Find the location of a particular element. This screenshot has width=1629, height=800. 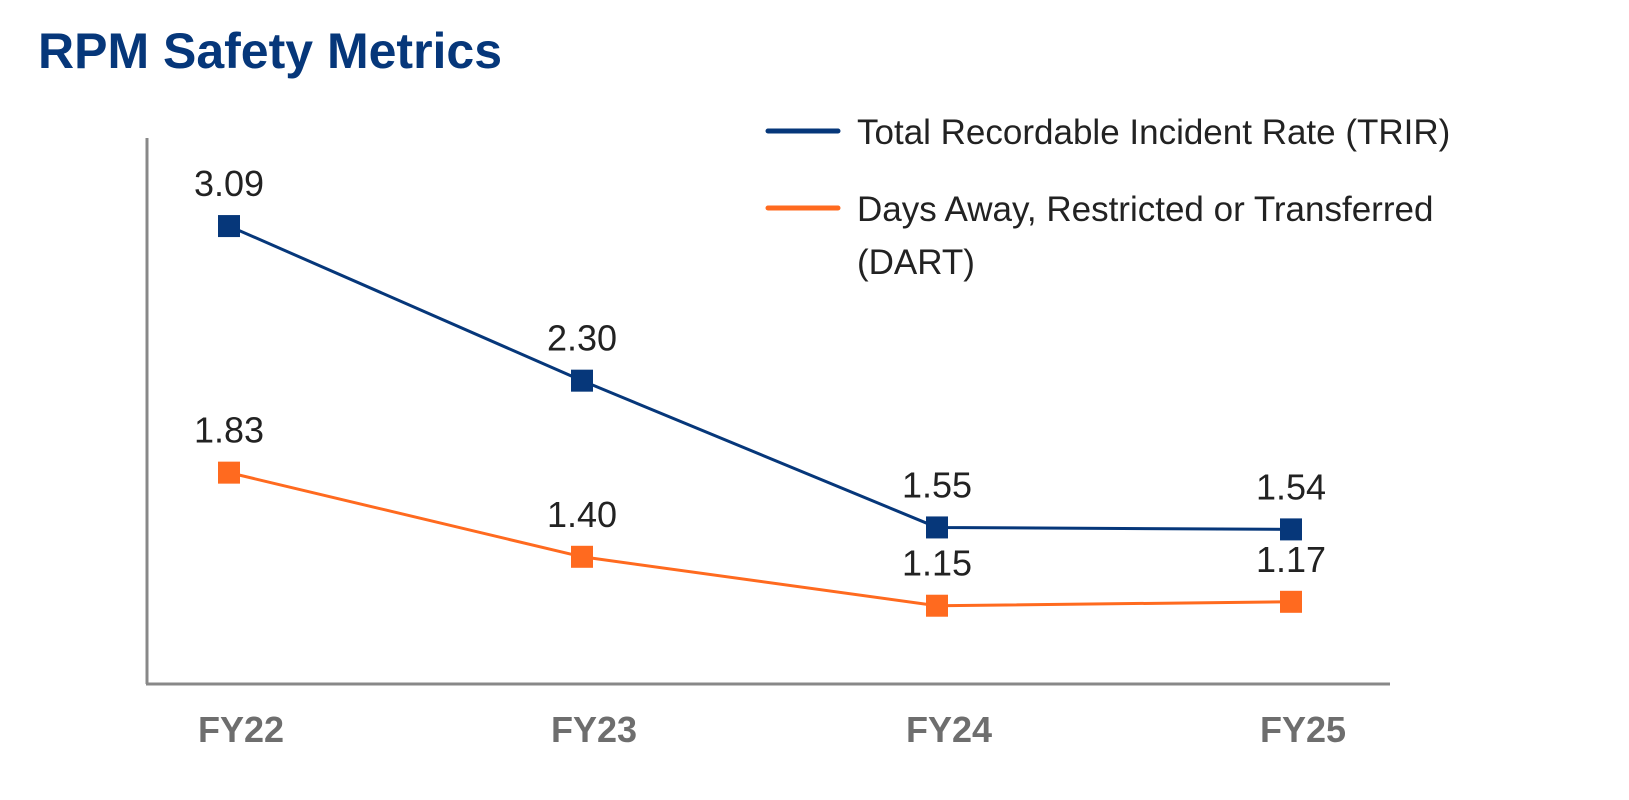

legend-label-trir: Total Recordable Incident Rate (TRIR) is located at coordinates (1153, 132).